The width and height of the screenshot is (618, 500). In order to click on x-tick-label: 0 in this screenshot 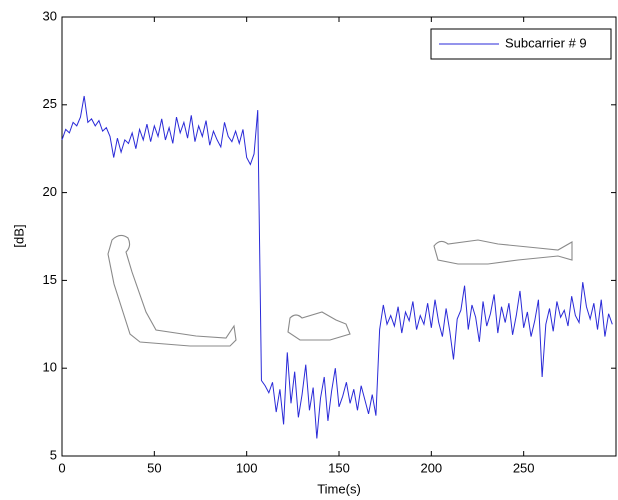, I will do `click(61, 467)`.